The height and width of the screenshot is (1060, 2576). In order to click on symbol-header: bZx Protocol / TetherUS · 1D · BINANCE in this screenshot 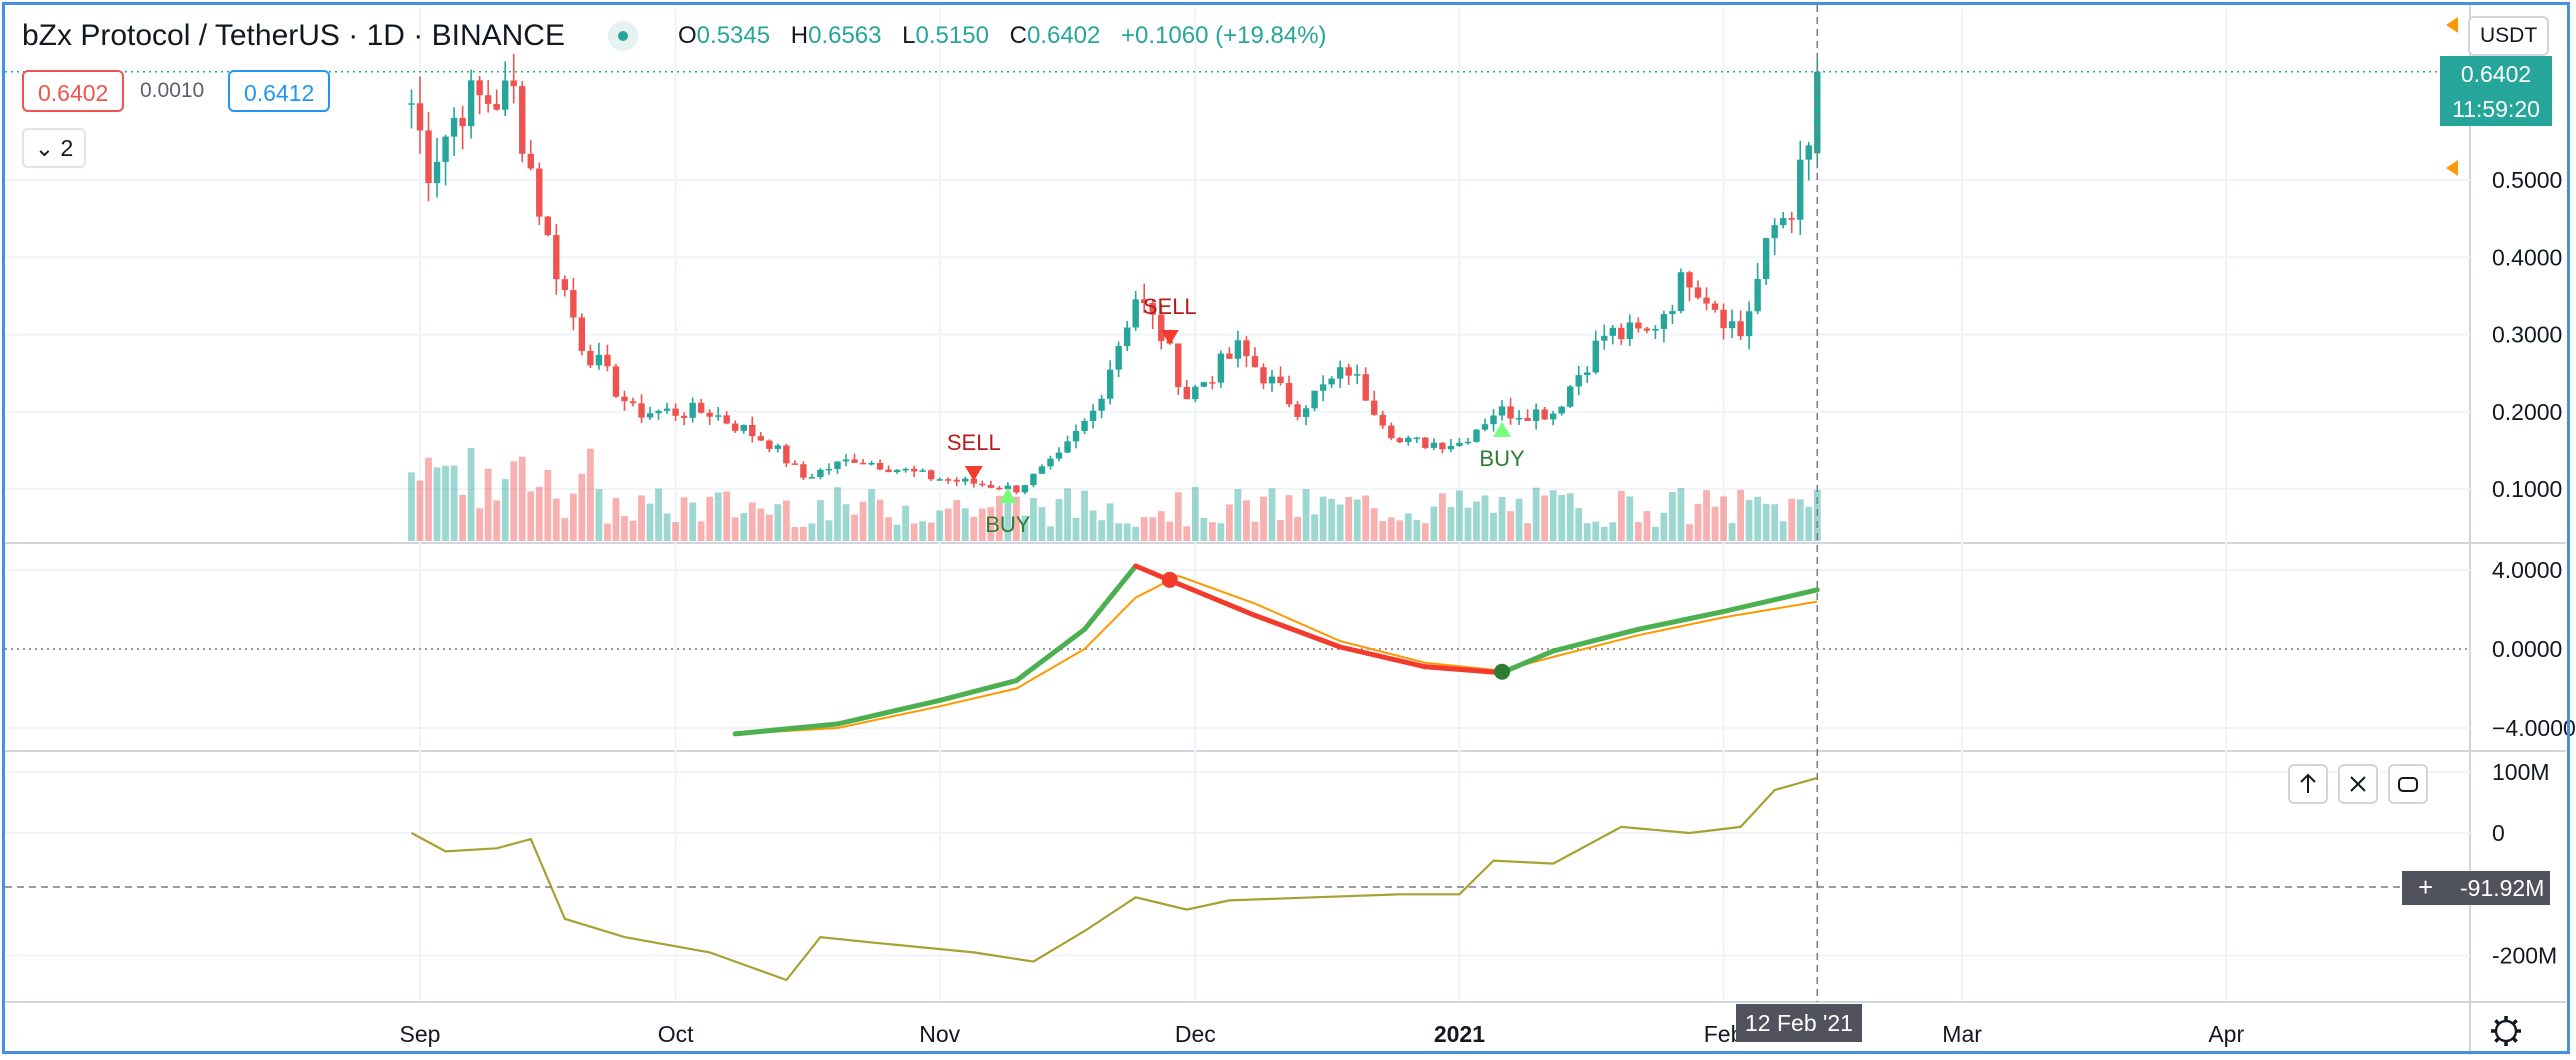, I will do `click(293, 35)`.